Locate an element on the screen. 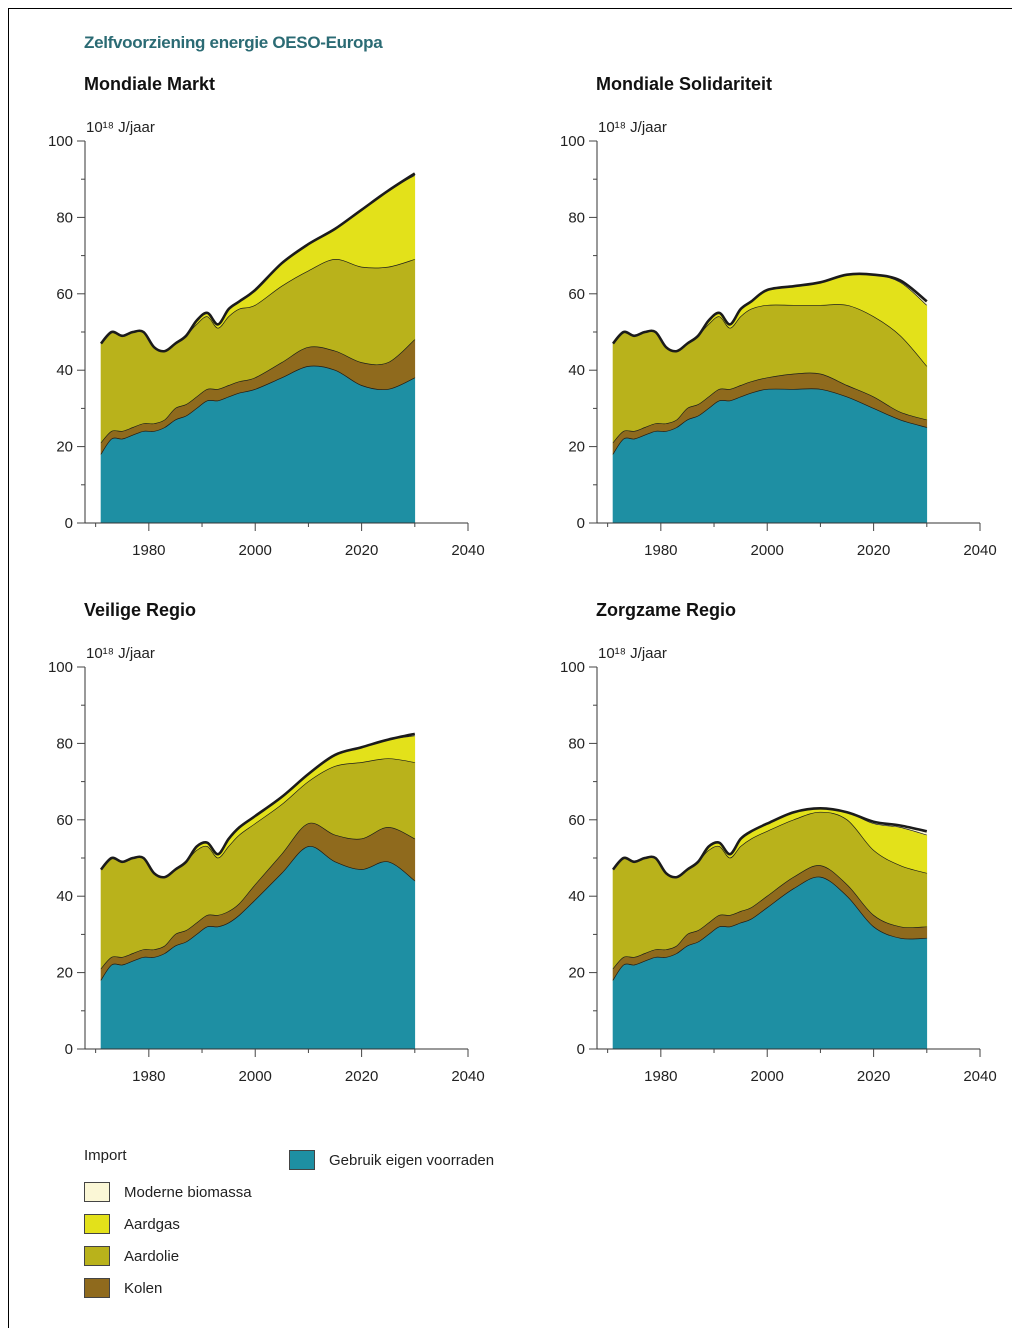  legend-swatch-biomassa is located at coordinates (97, 1192).